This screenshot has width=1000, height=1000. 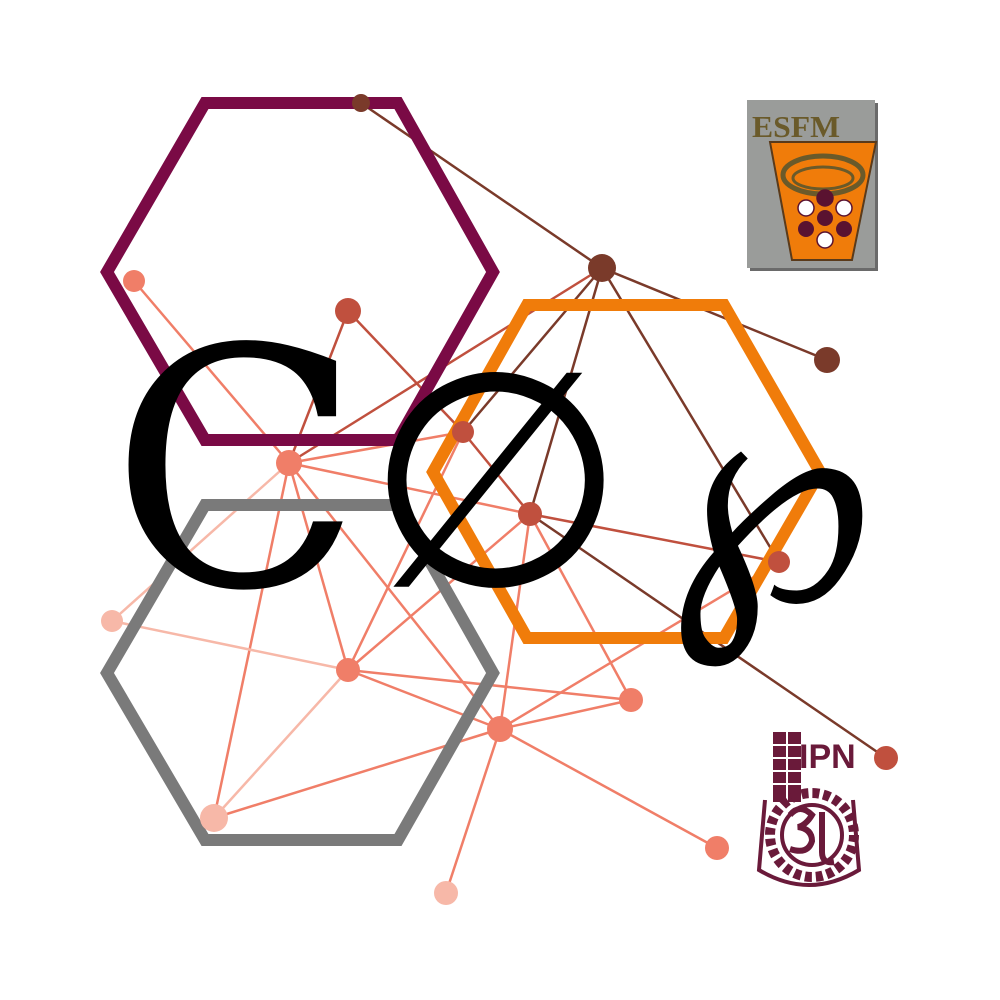 I want to click on ipn-building-lines, so click(x=787, y=767).